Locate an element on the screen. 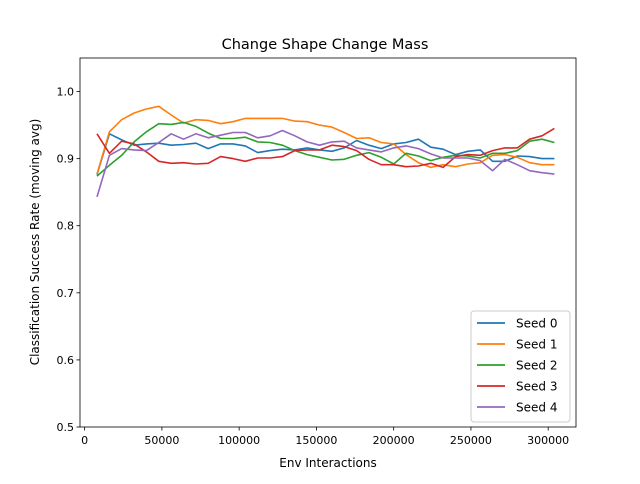 Image resolution: width=640 pixels, height=484 pixels. legend-label-seed-4: Seed 4 is located at coordinates (536, 408).